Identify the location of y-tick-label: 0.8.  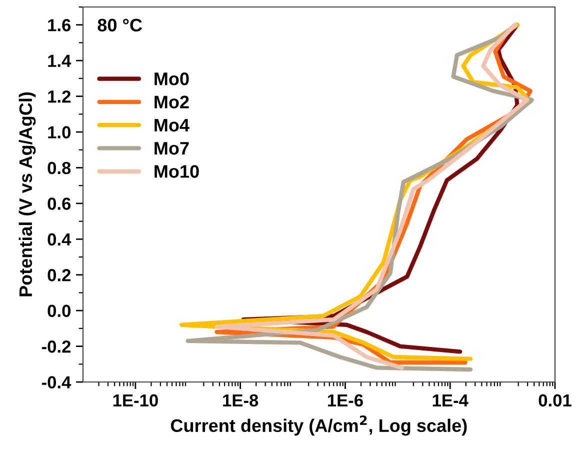
(59, 168).